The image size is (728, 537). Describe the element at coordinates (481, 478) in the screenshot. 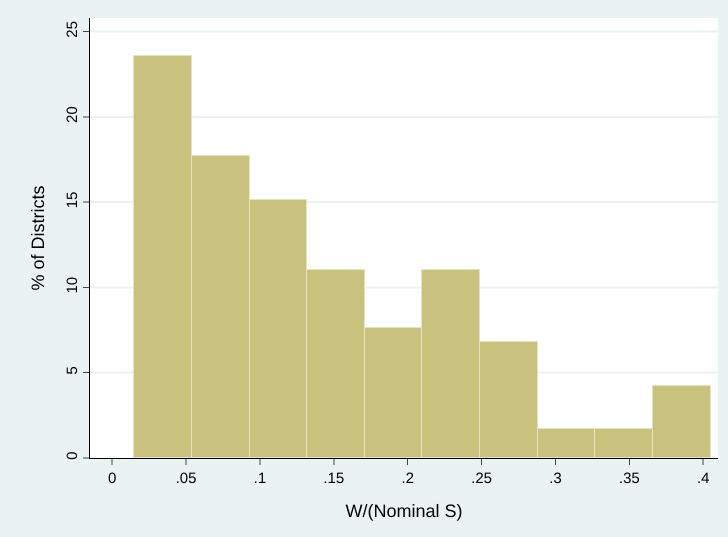

I see `x-tick-label: .25` at that location.